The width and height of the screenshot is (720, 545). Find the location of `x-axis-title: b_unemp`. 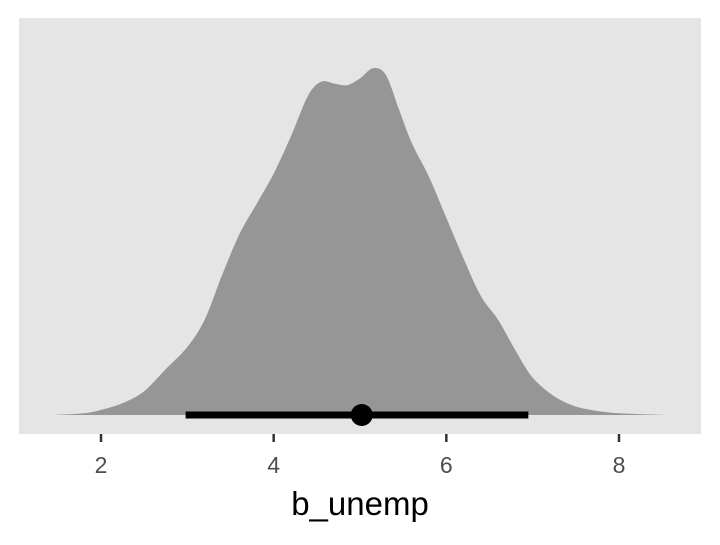

x-axis-title: b_unemp is located at coordinates (360, 503).